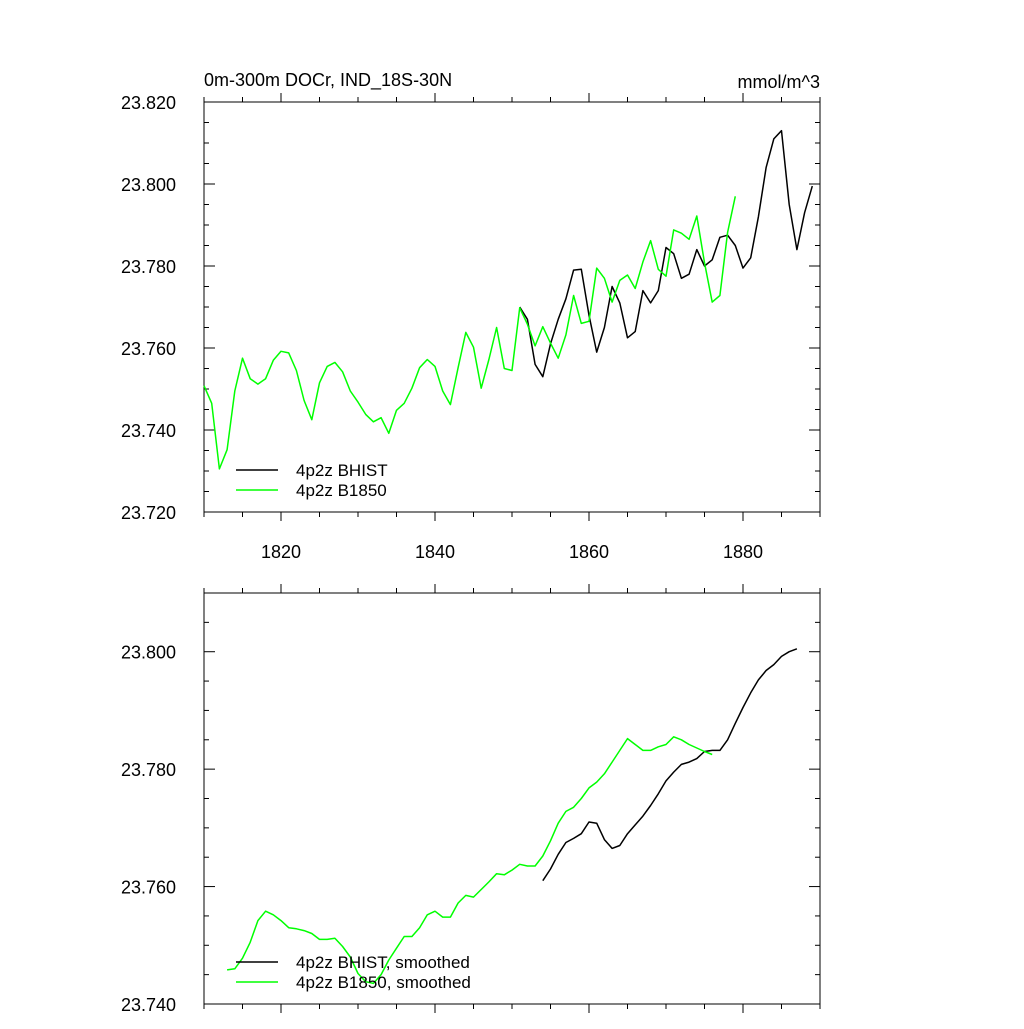  I want to click on legend-label: 4p2z BHIST, so click(342, 470).